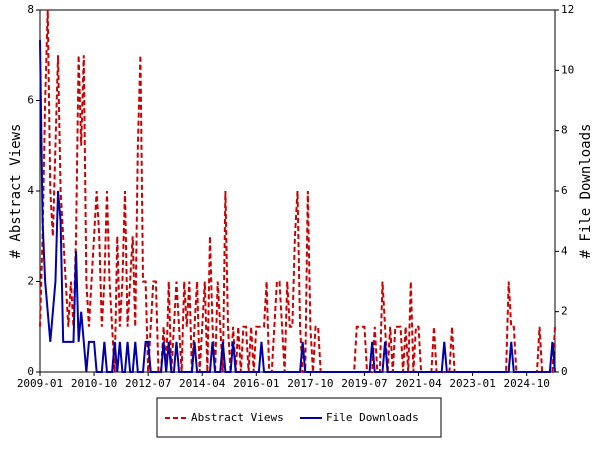  Describe the element at coordinates (310, 383) in the screenshot. I see `x-tick-label: 2017-10` at that location.